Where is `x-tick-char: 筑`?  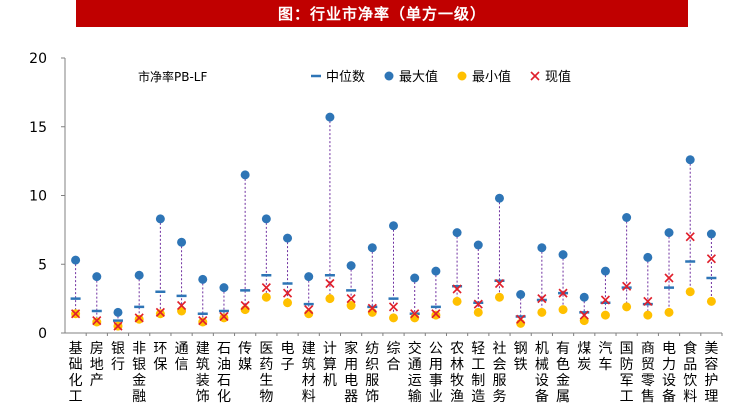
x-tick-char: 筑 is located at coordinates (203, 365).